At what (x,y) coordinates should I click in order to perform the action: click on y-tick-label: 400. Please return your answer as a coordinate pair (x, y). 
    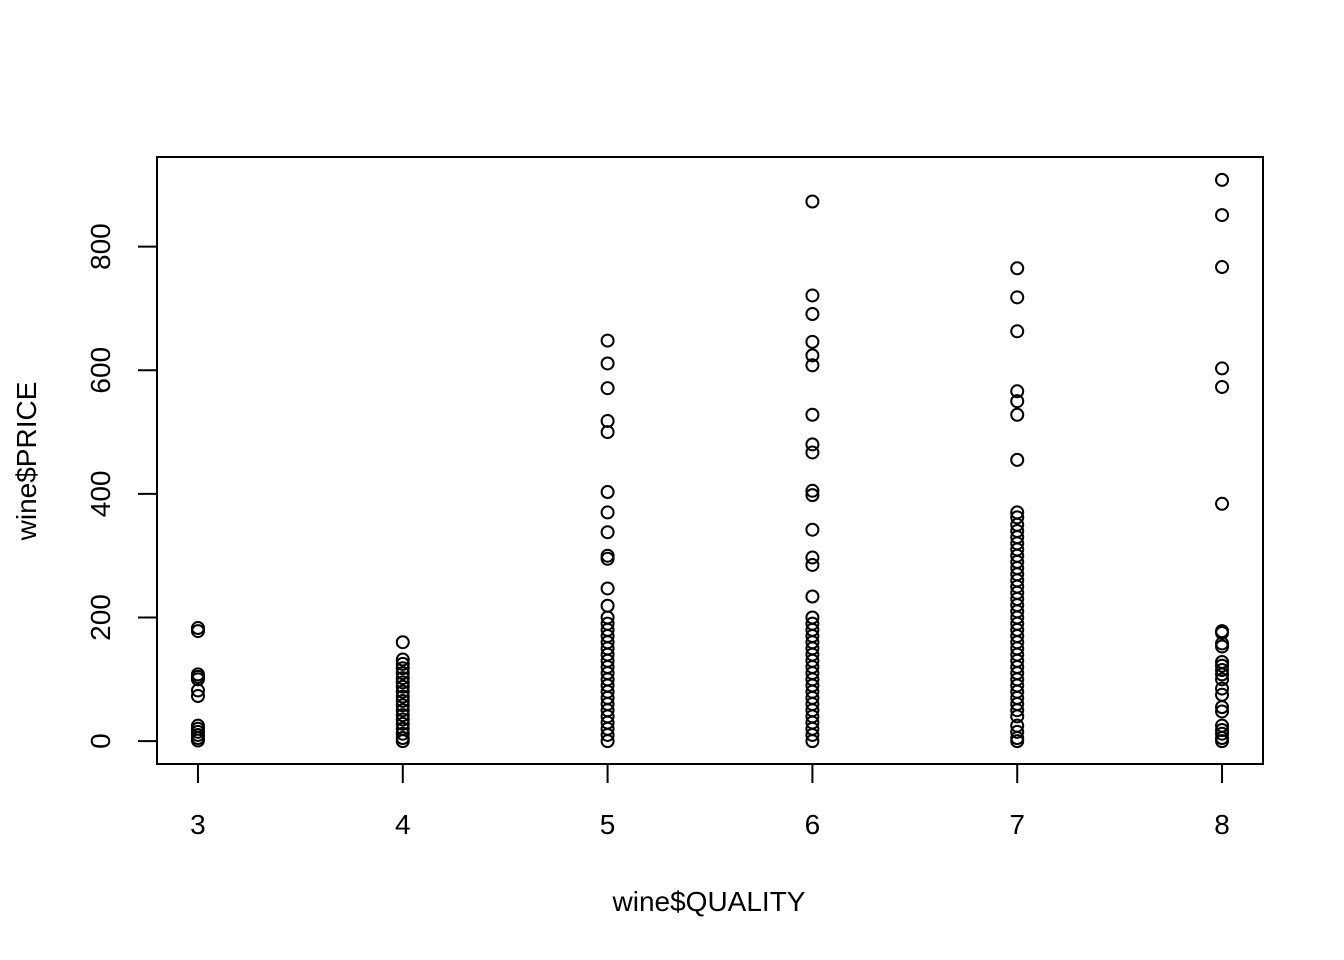
    Looking at the image, I should click on (100, 494).